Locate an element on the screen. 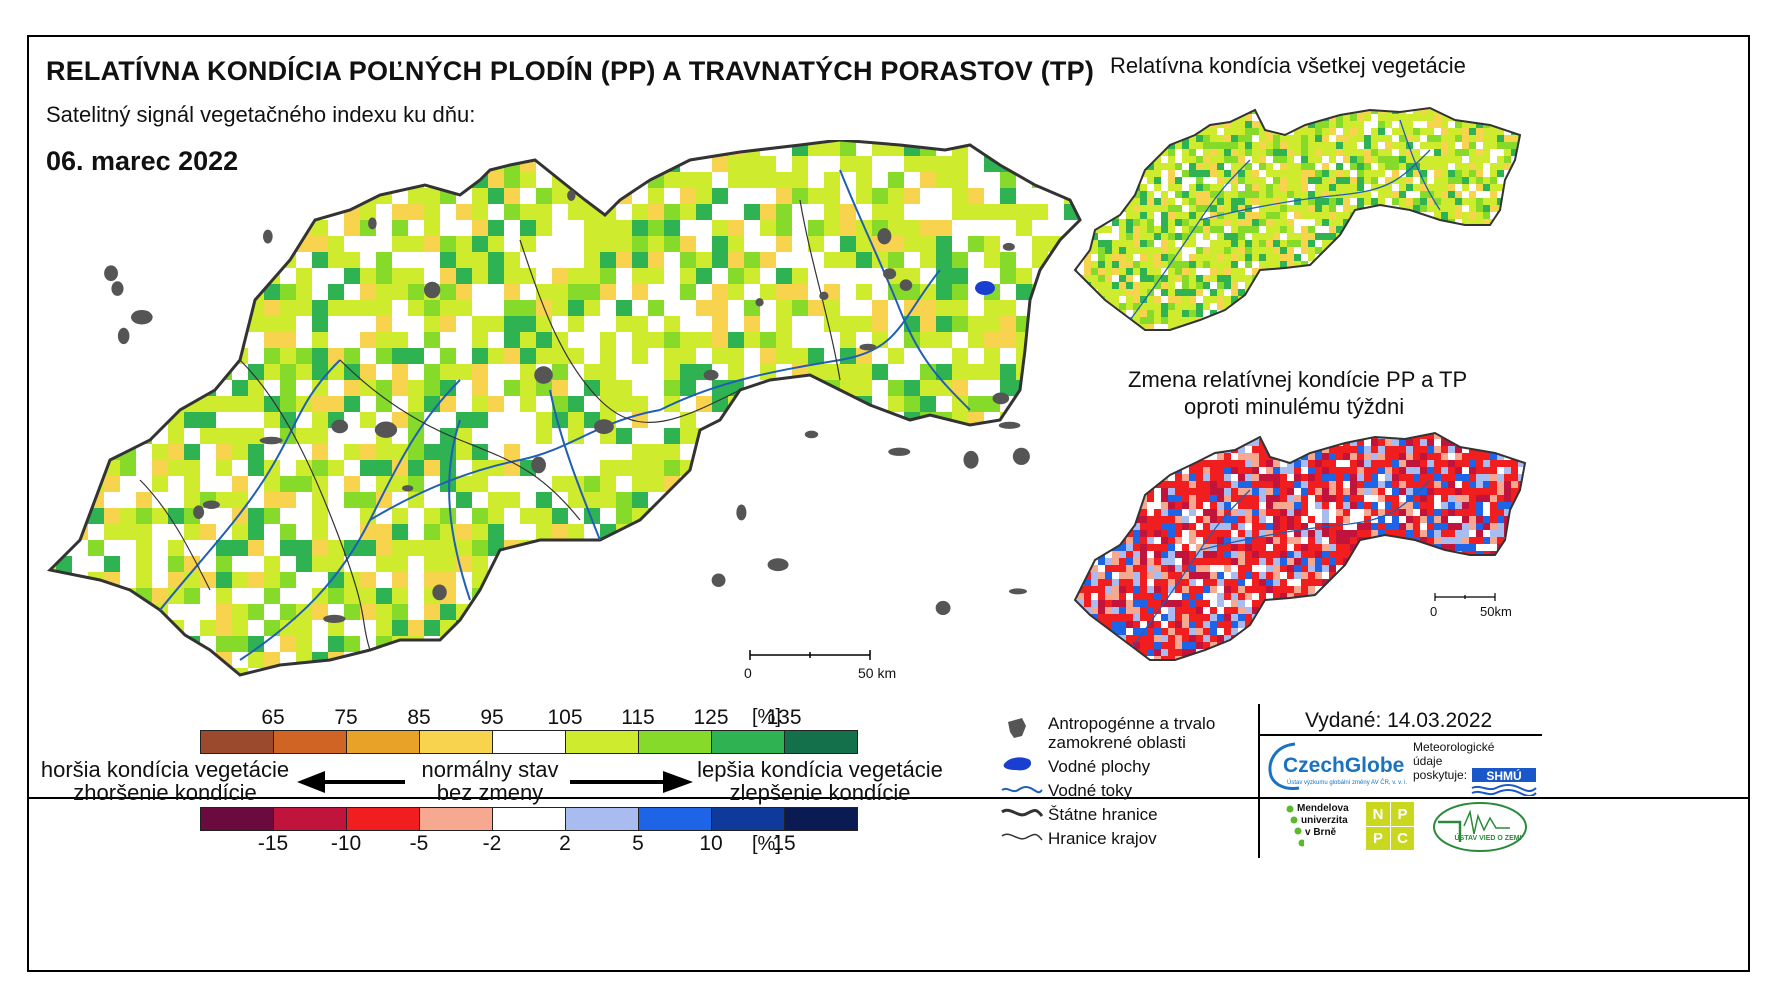  worsening-label: zhoršenie kondície is located at coordinates (165, 792).